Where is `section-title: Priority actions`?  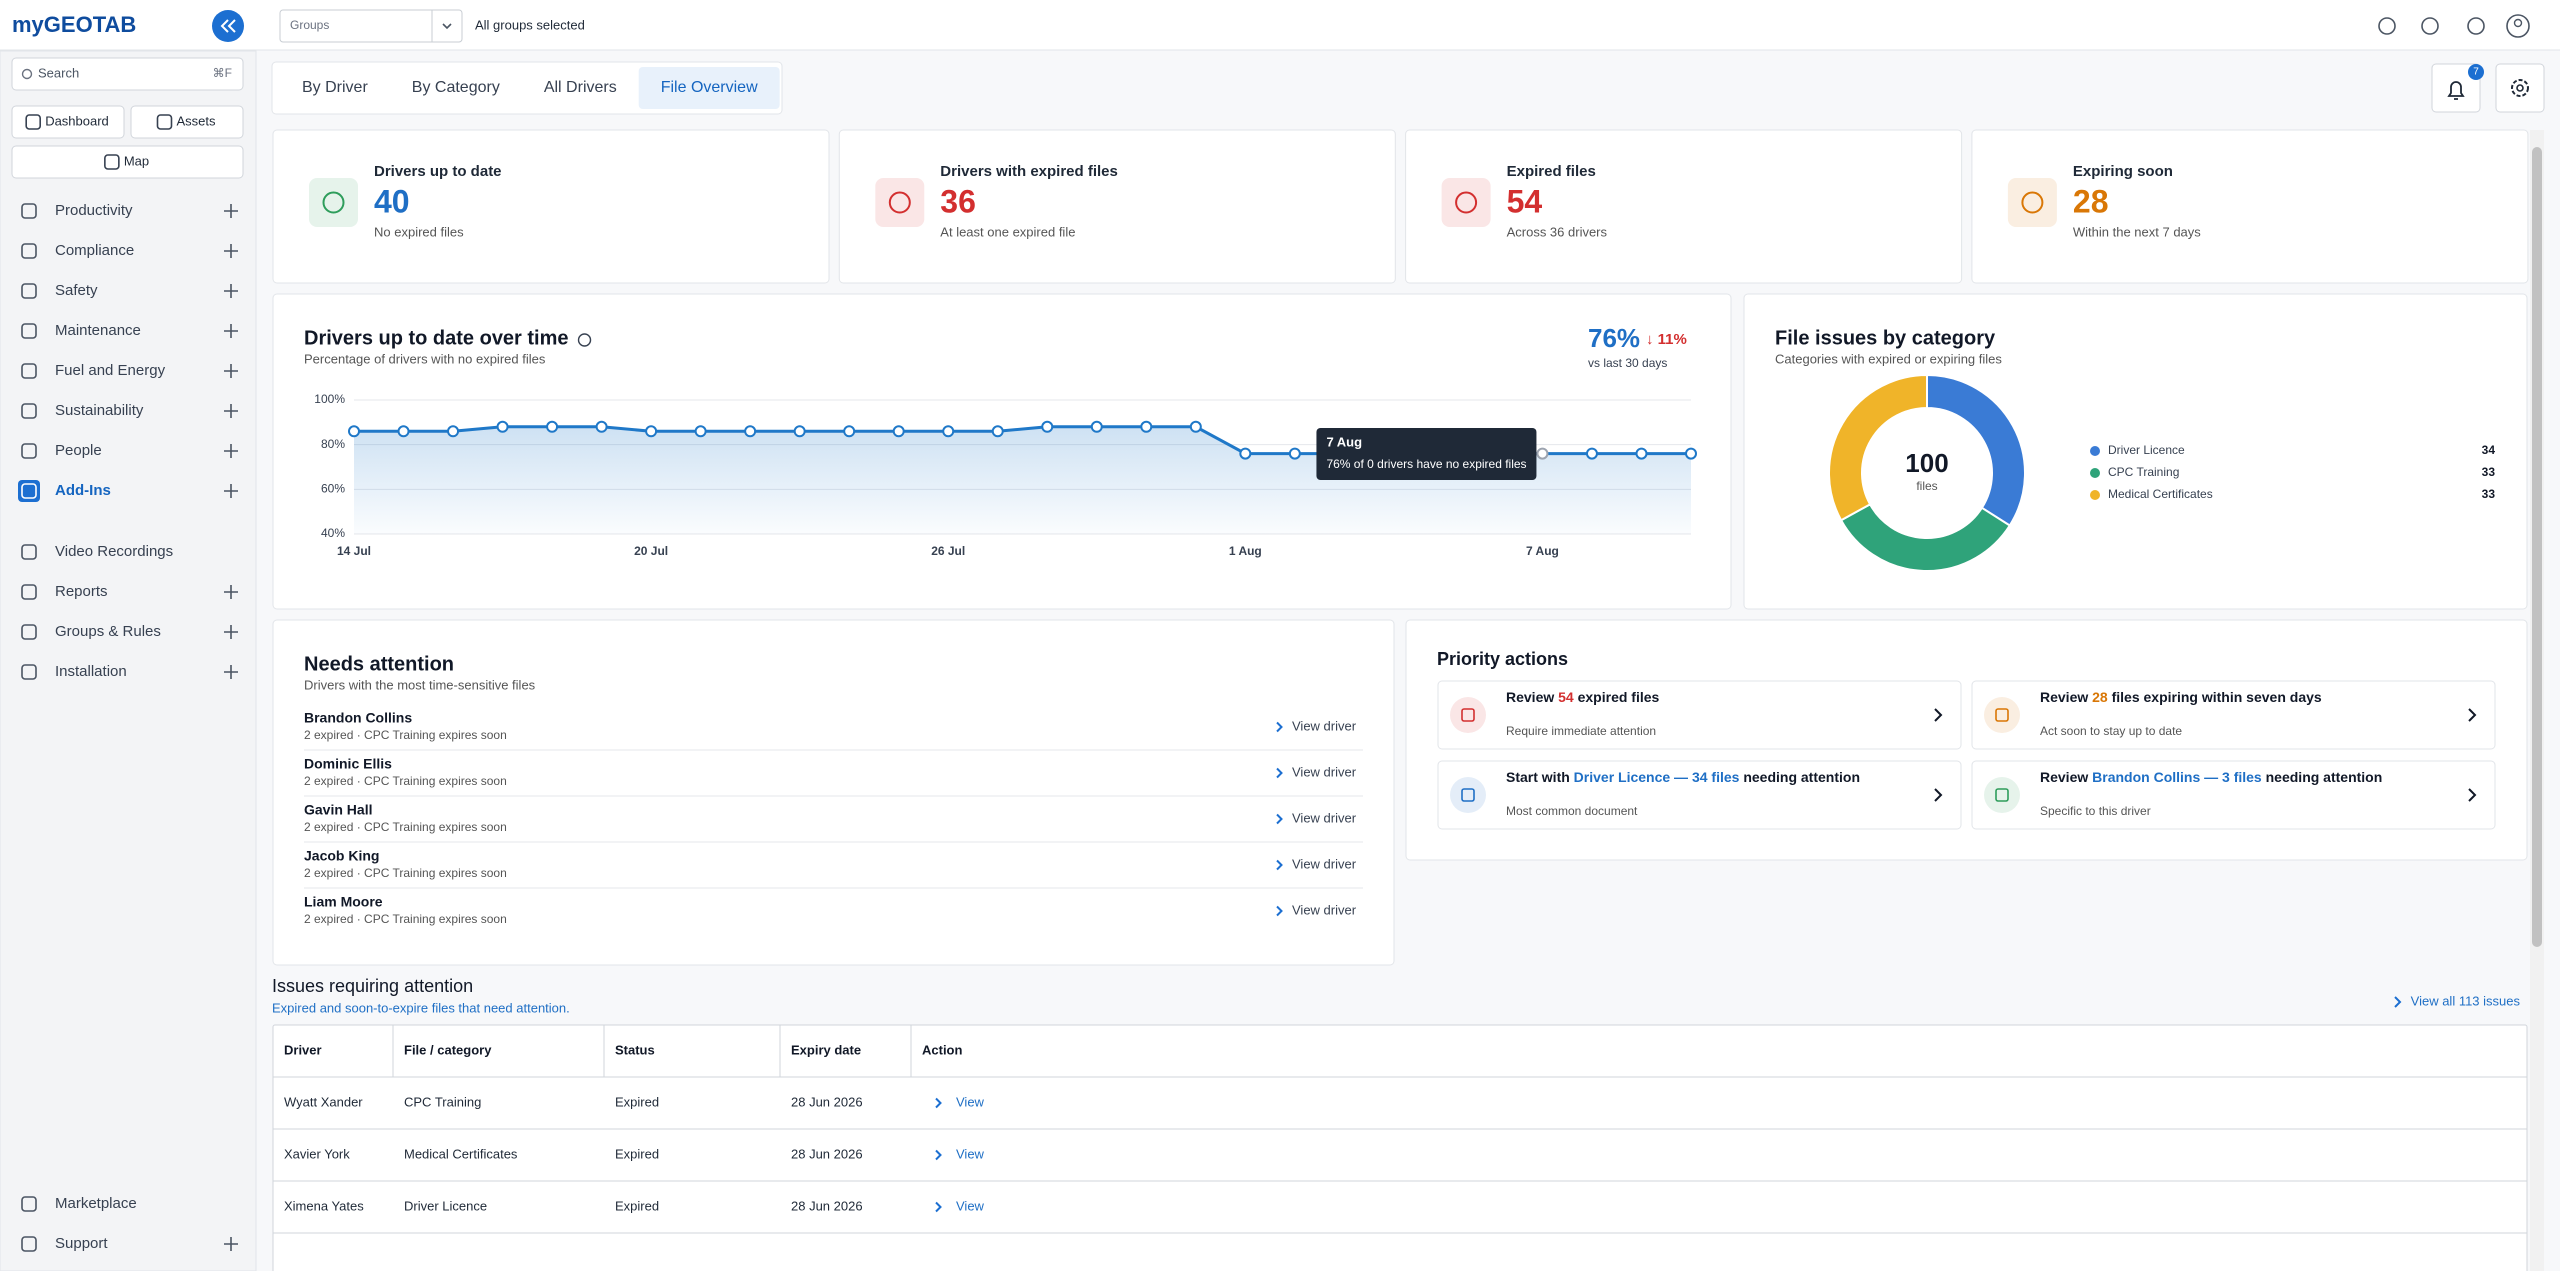 section-title: Priority actions is located at coordinates (1502, 659).